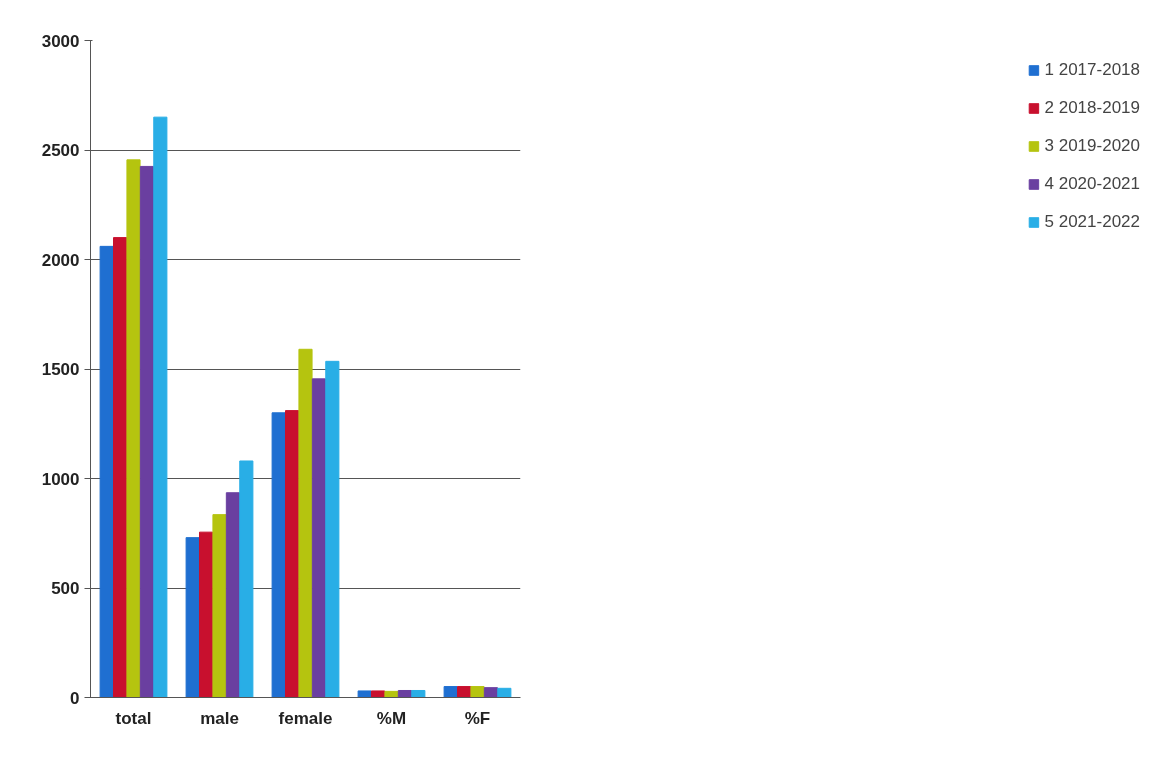 Image resolution: width=1160 pixels, height=767 pixels. What do you see at coordinates (60, 479) in the screenshot?
I see `y-tick-label: 1000` at bounding box center [60, 479].